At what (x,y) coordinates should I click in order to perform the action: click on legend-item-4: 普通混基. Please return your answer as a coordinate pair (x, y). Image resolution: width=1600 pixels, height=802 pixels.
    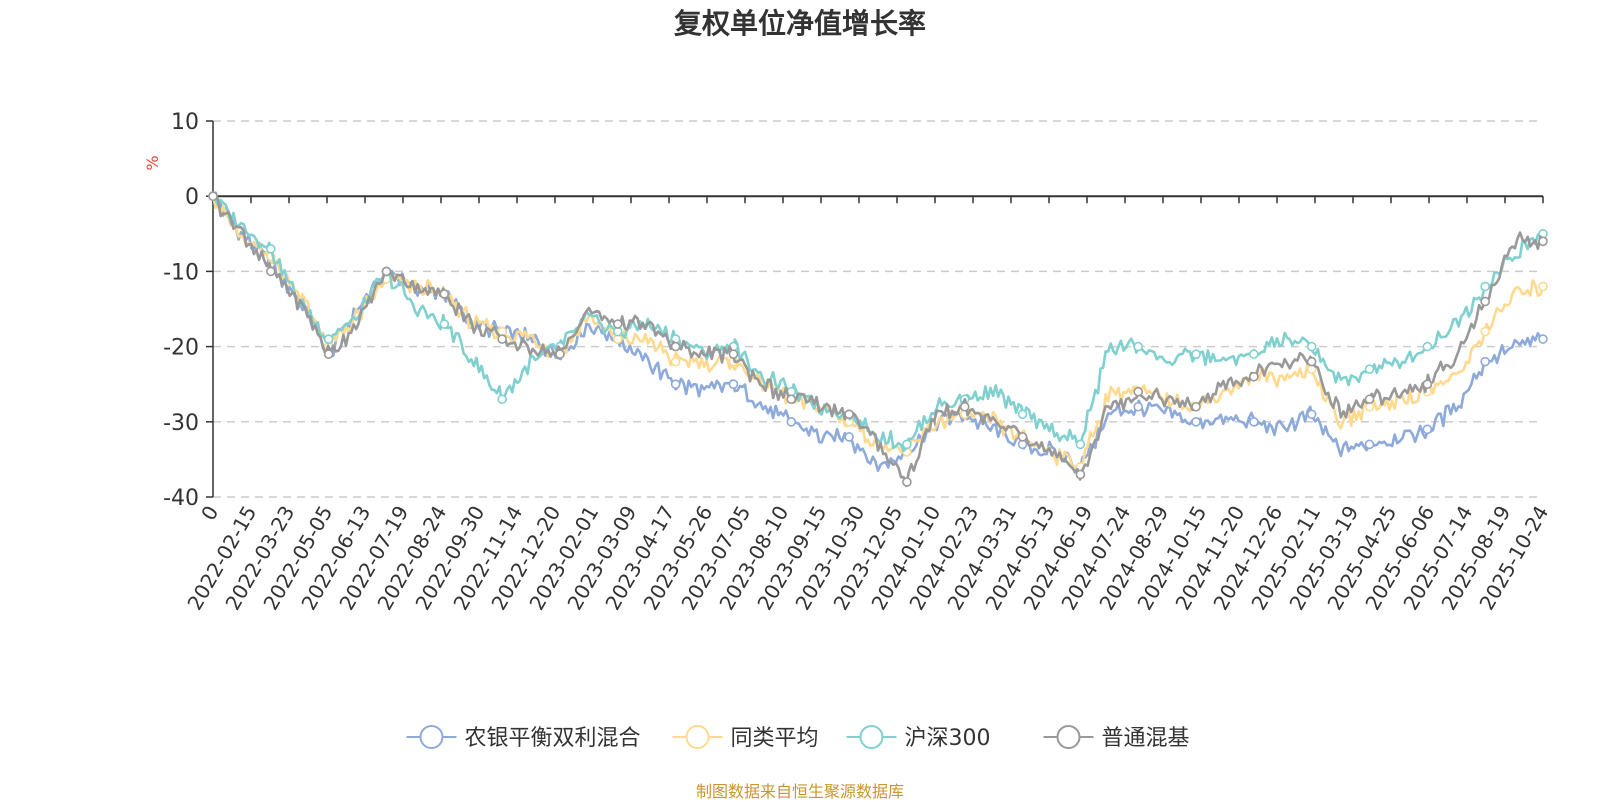
    Looking at the image, I should click on (1116, 738).